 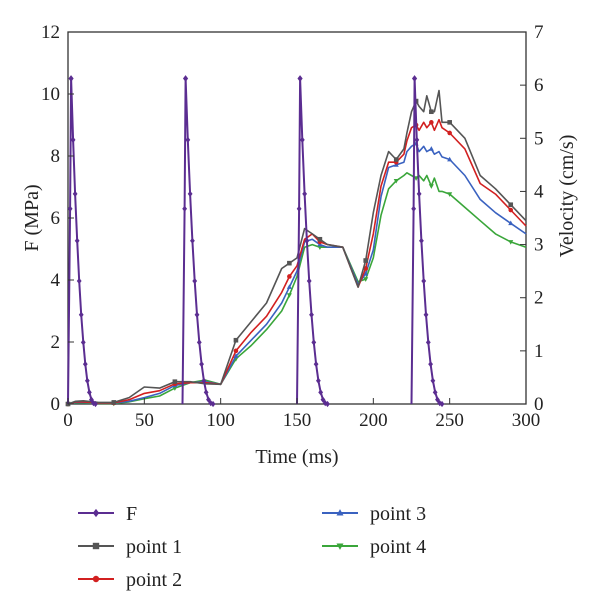 I want to click on legend-label-point-4: point 4, so click(x=398, y=547).